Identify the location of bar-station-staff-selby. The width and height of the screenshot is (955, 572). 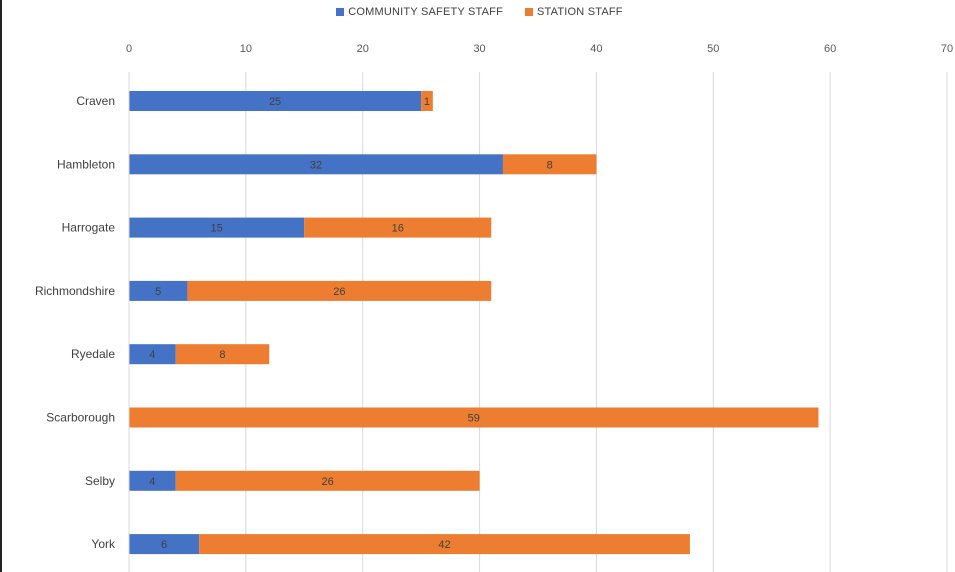
(327, 480).